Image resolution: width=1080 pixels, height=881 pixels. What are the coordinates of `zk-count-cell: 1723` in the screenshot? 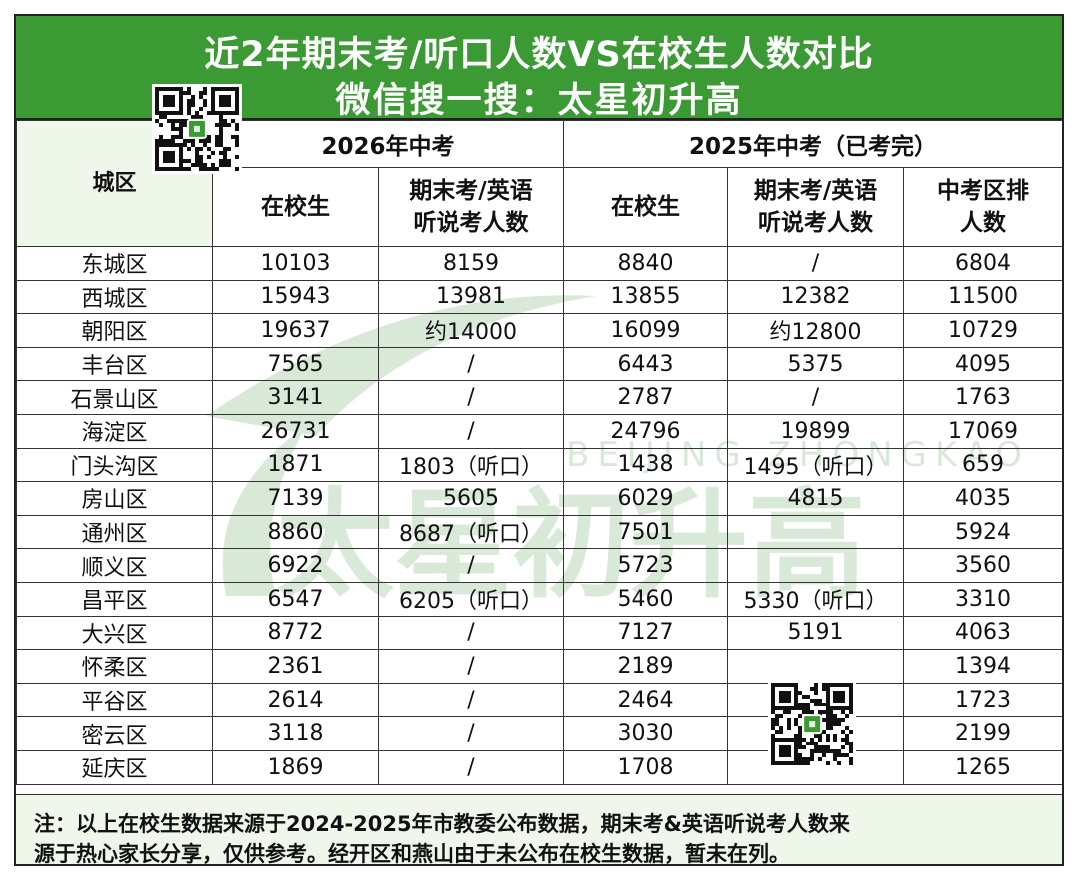 It's located at (982, 700).